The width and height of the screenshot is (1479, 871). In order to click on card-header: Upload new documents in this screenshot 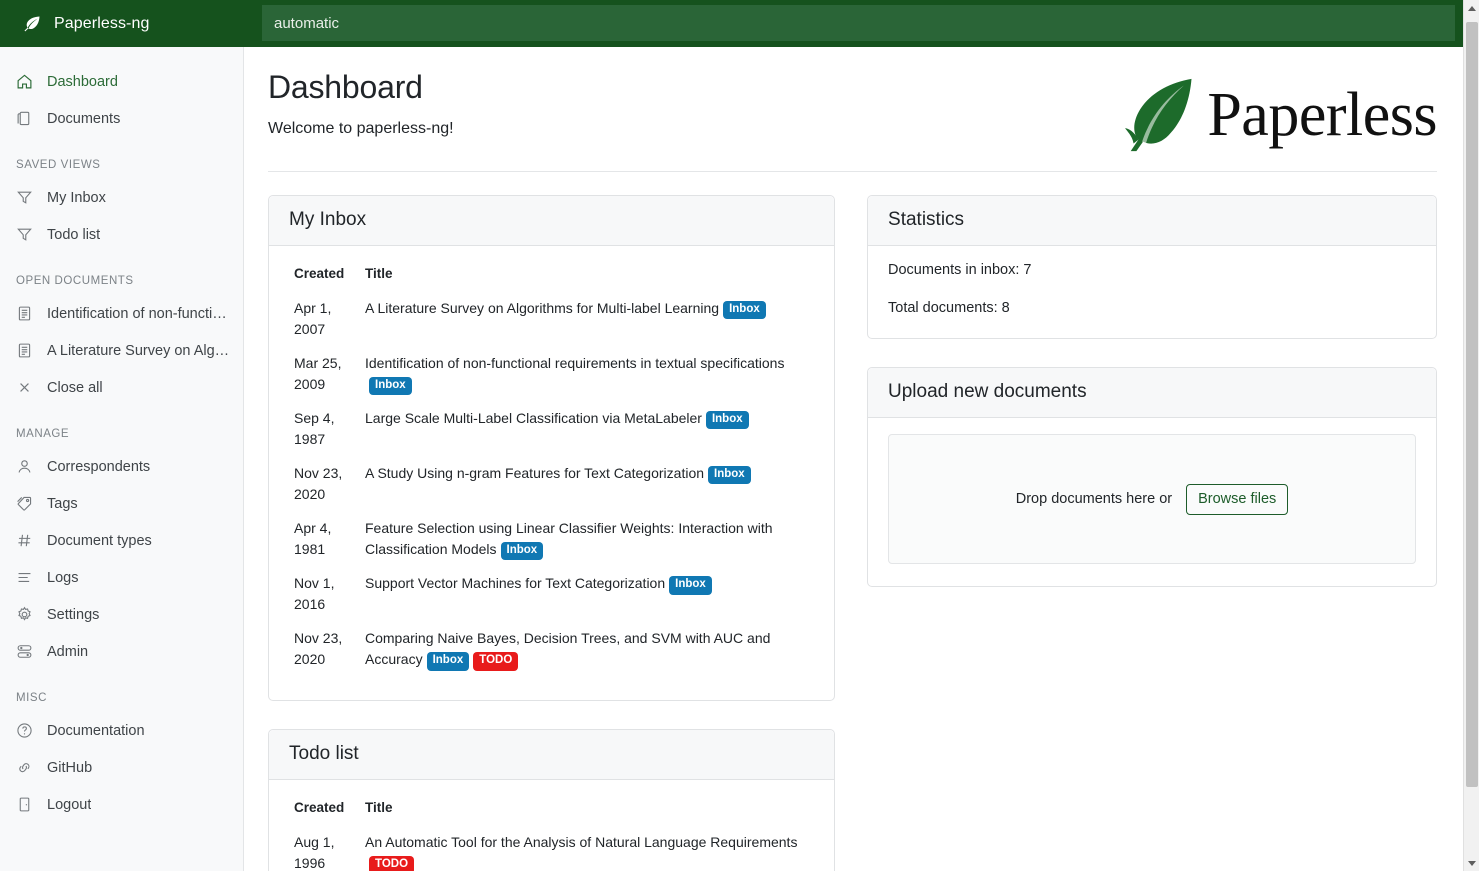, I will do `click(1152, 393)`.